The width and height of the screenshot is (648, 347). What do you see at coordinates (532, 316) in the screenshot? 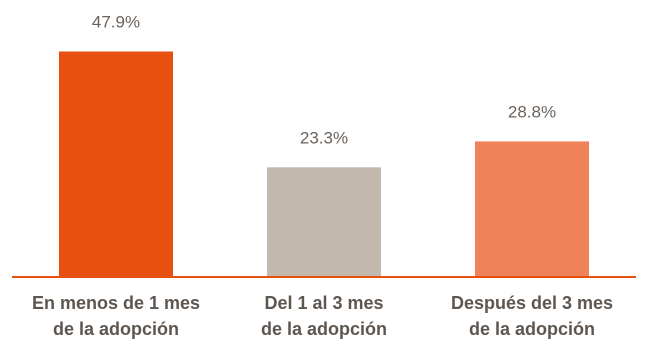
I see `category-label-3: Después del 3 mes de la adopción` at bounding box center [532, 316].